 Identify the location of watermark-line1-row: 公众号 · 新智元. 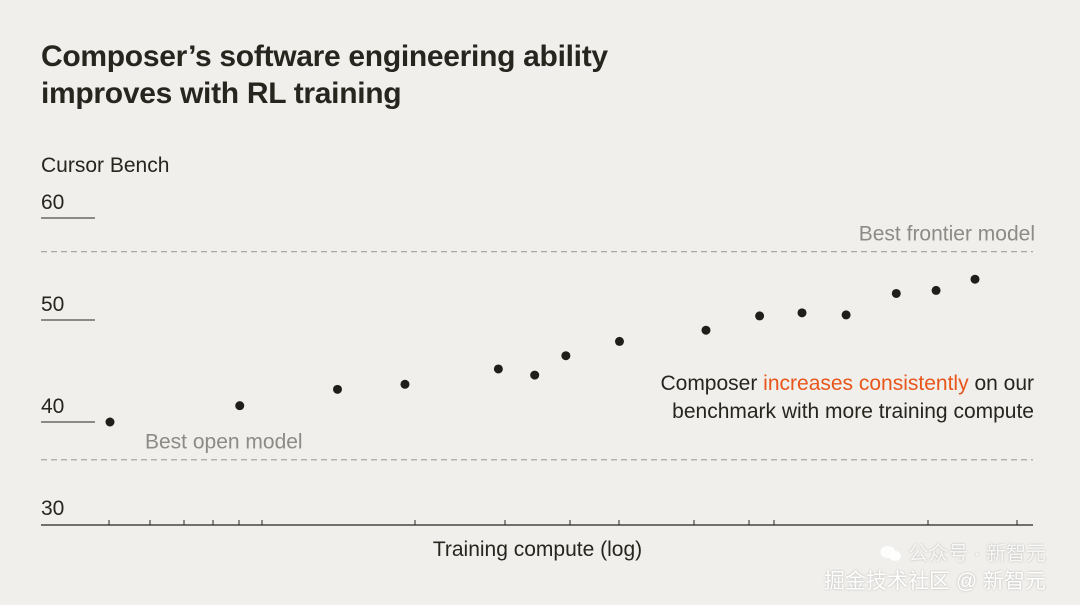
(935, 554).